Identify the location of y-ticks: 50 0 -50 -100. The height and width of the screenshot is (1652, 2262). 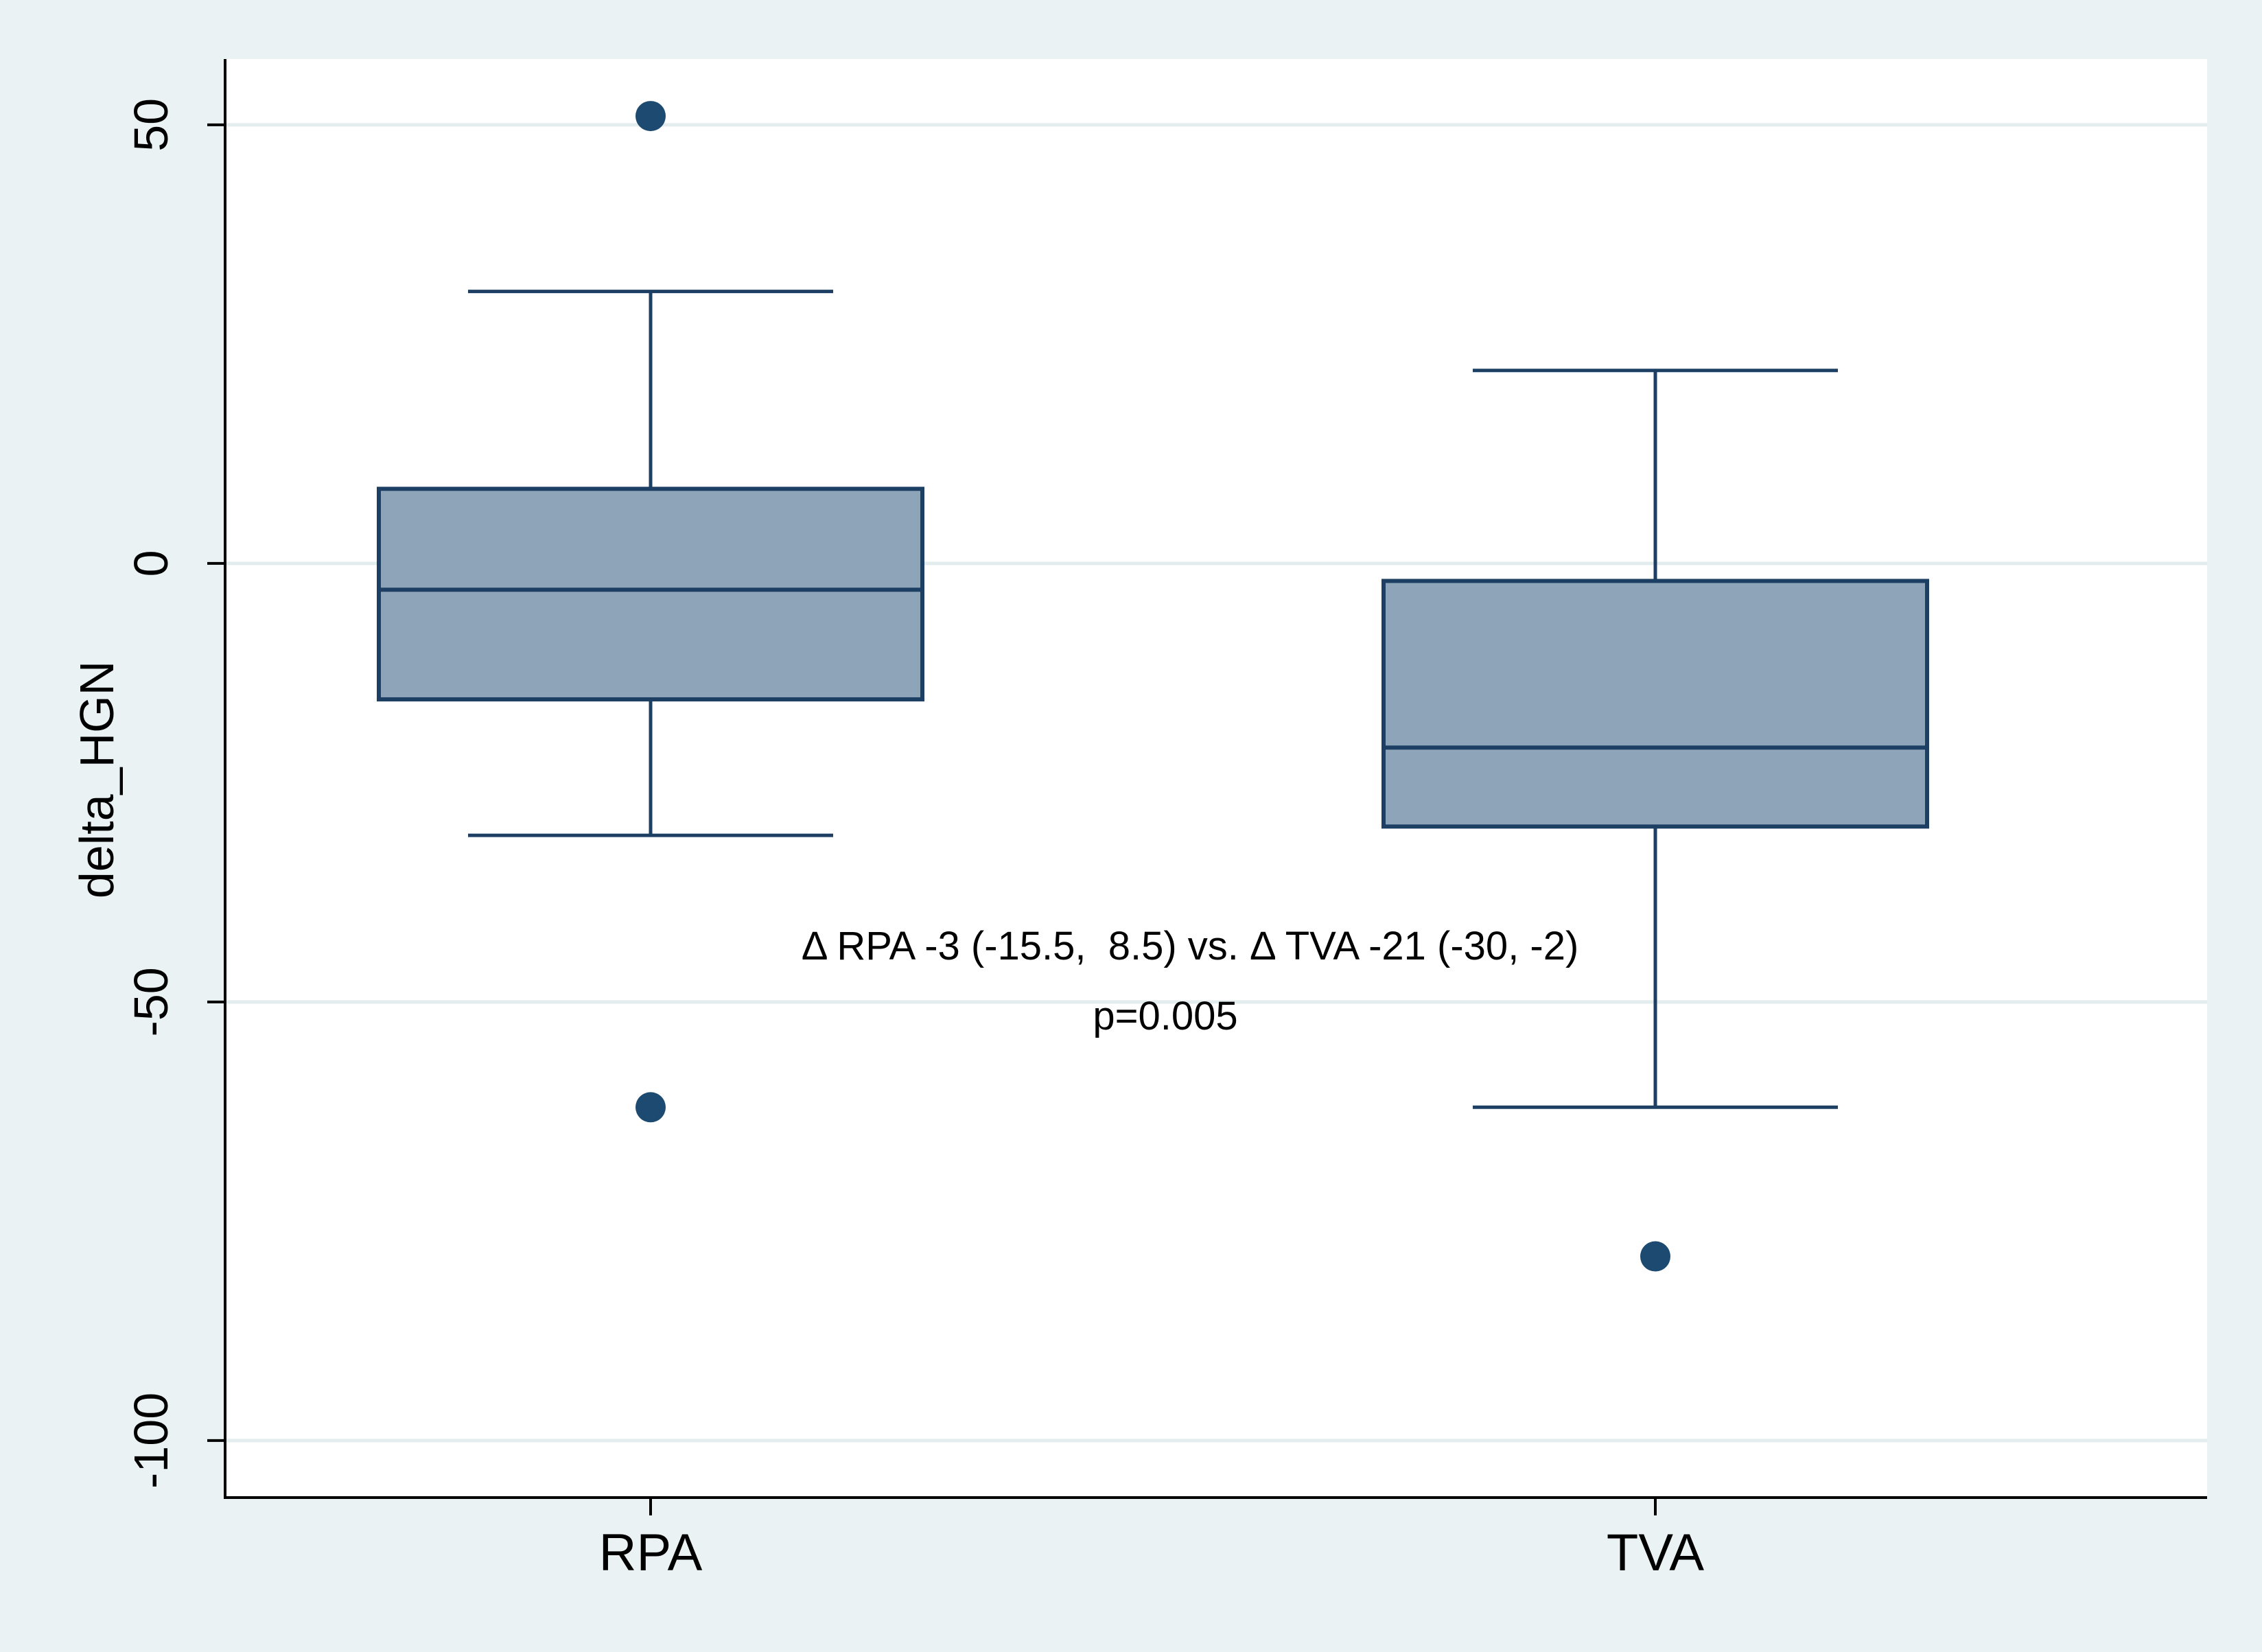
(174, 793).